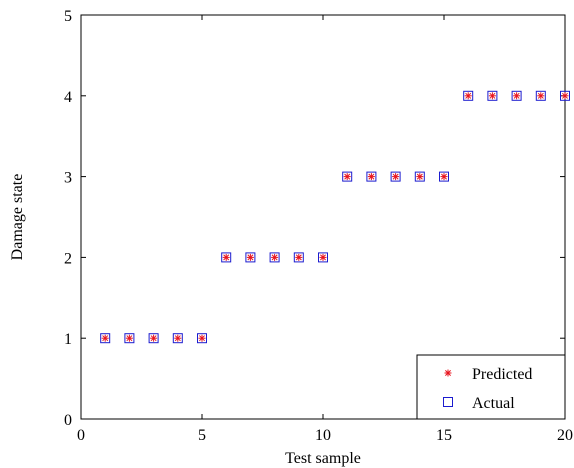 The height and width of the screenshot is (468, 574). I want to click on x-tick-label: 0, so click(81, 435).